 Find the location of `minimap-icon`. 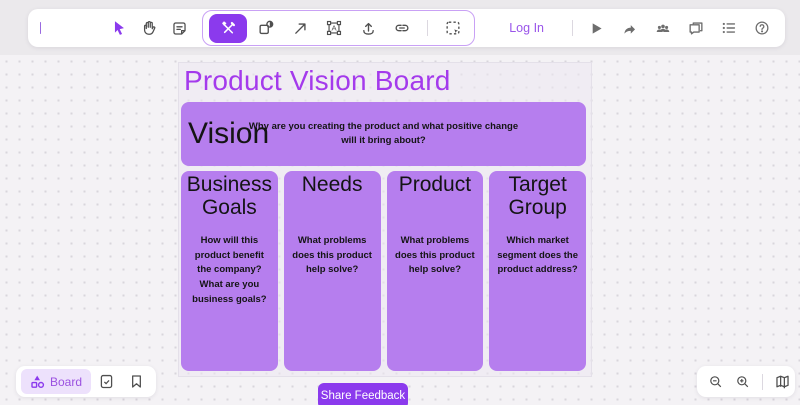

minimap-icon is located at coordinates (782, 382).